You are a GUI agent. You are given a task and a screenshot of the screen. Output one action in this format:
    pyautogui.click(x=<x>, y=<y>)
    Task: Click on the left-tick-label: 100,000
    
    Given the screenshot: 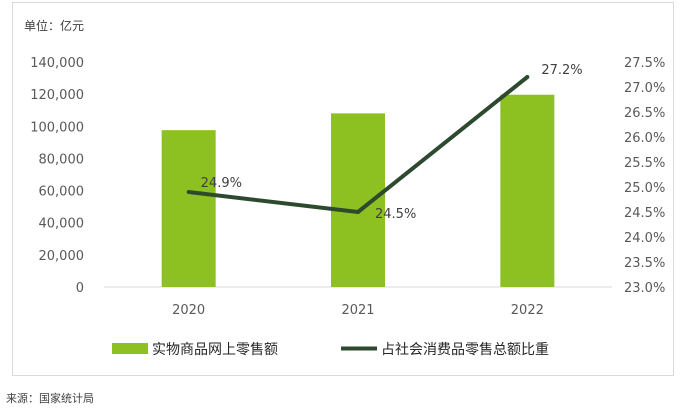 What is the action you would take?
    pyautogui.click(x=57, y=127)
    